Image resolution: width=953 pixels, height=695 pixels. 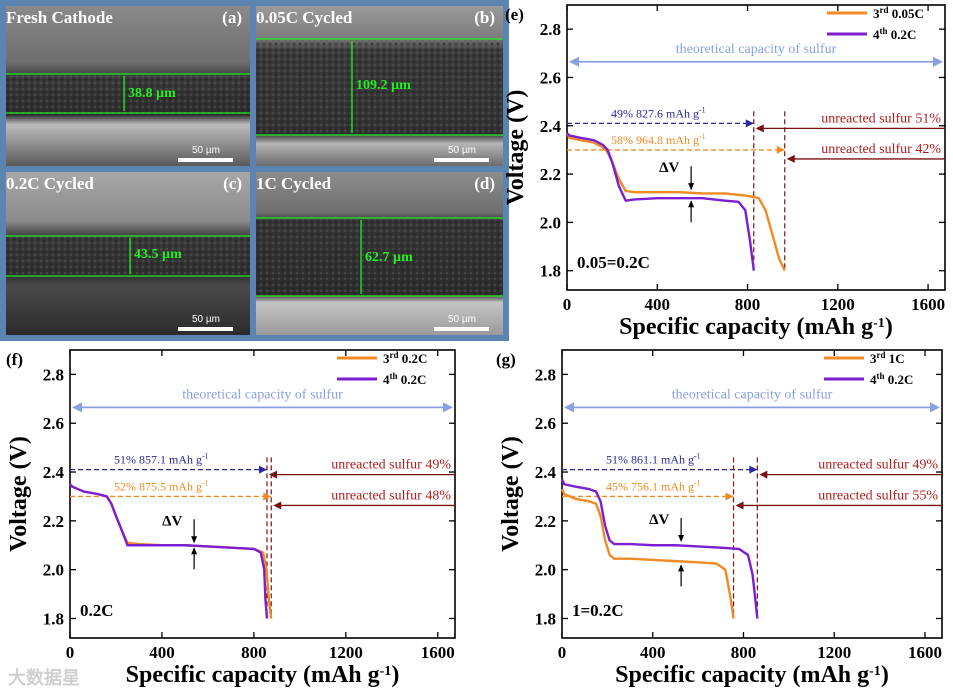 What do you see at coordinates (898, 13) in the screenshot?
I see `legend-label: 3rd 0.05C` at bounding box center [898, 13].